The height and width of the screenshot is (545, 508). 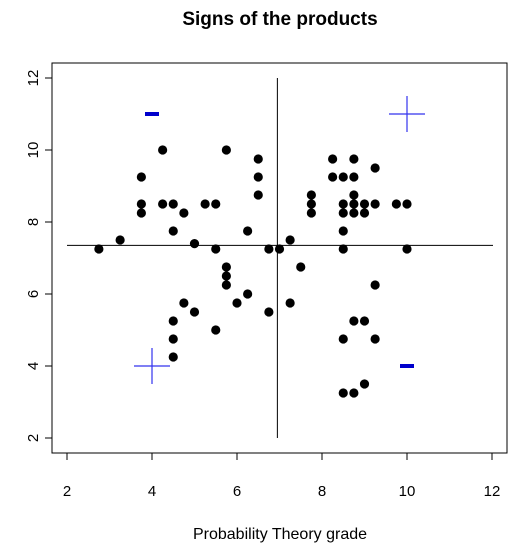 I want to click on y-tick-label: 4, so click(x=33, y=366).